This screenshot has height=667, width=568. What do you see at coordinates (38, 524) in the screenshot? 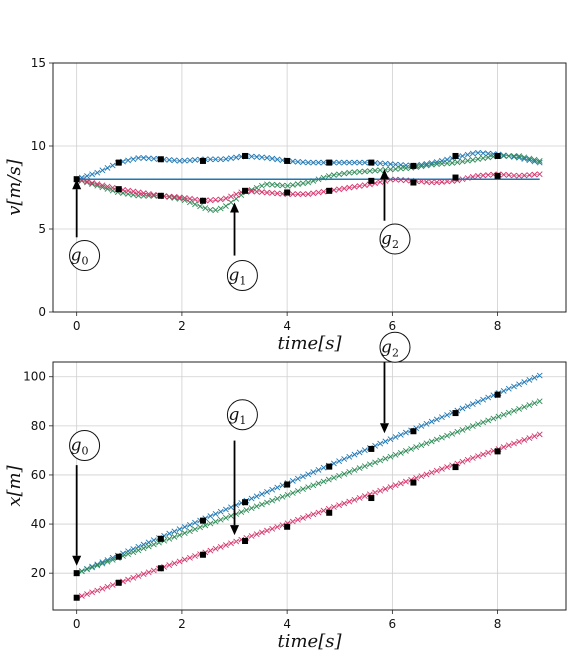
I see `y-tick-label: 40` at bounding box center [38, 524].